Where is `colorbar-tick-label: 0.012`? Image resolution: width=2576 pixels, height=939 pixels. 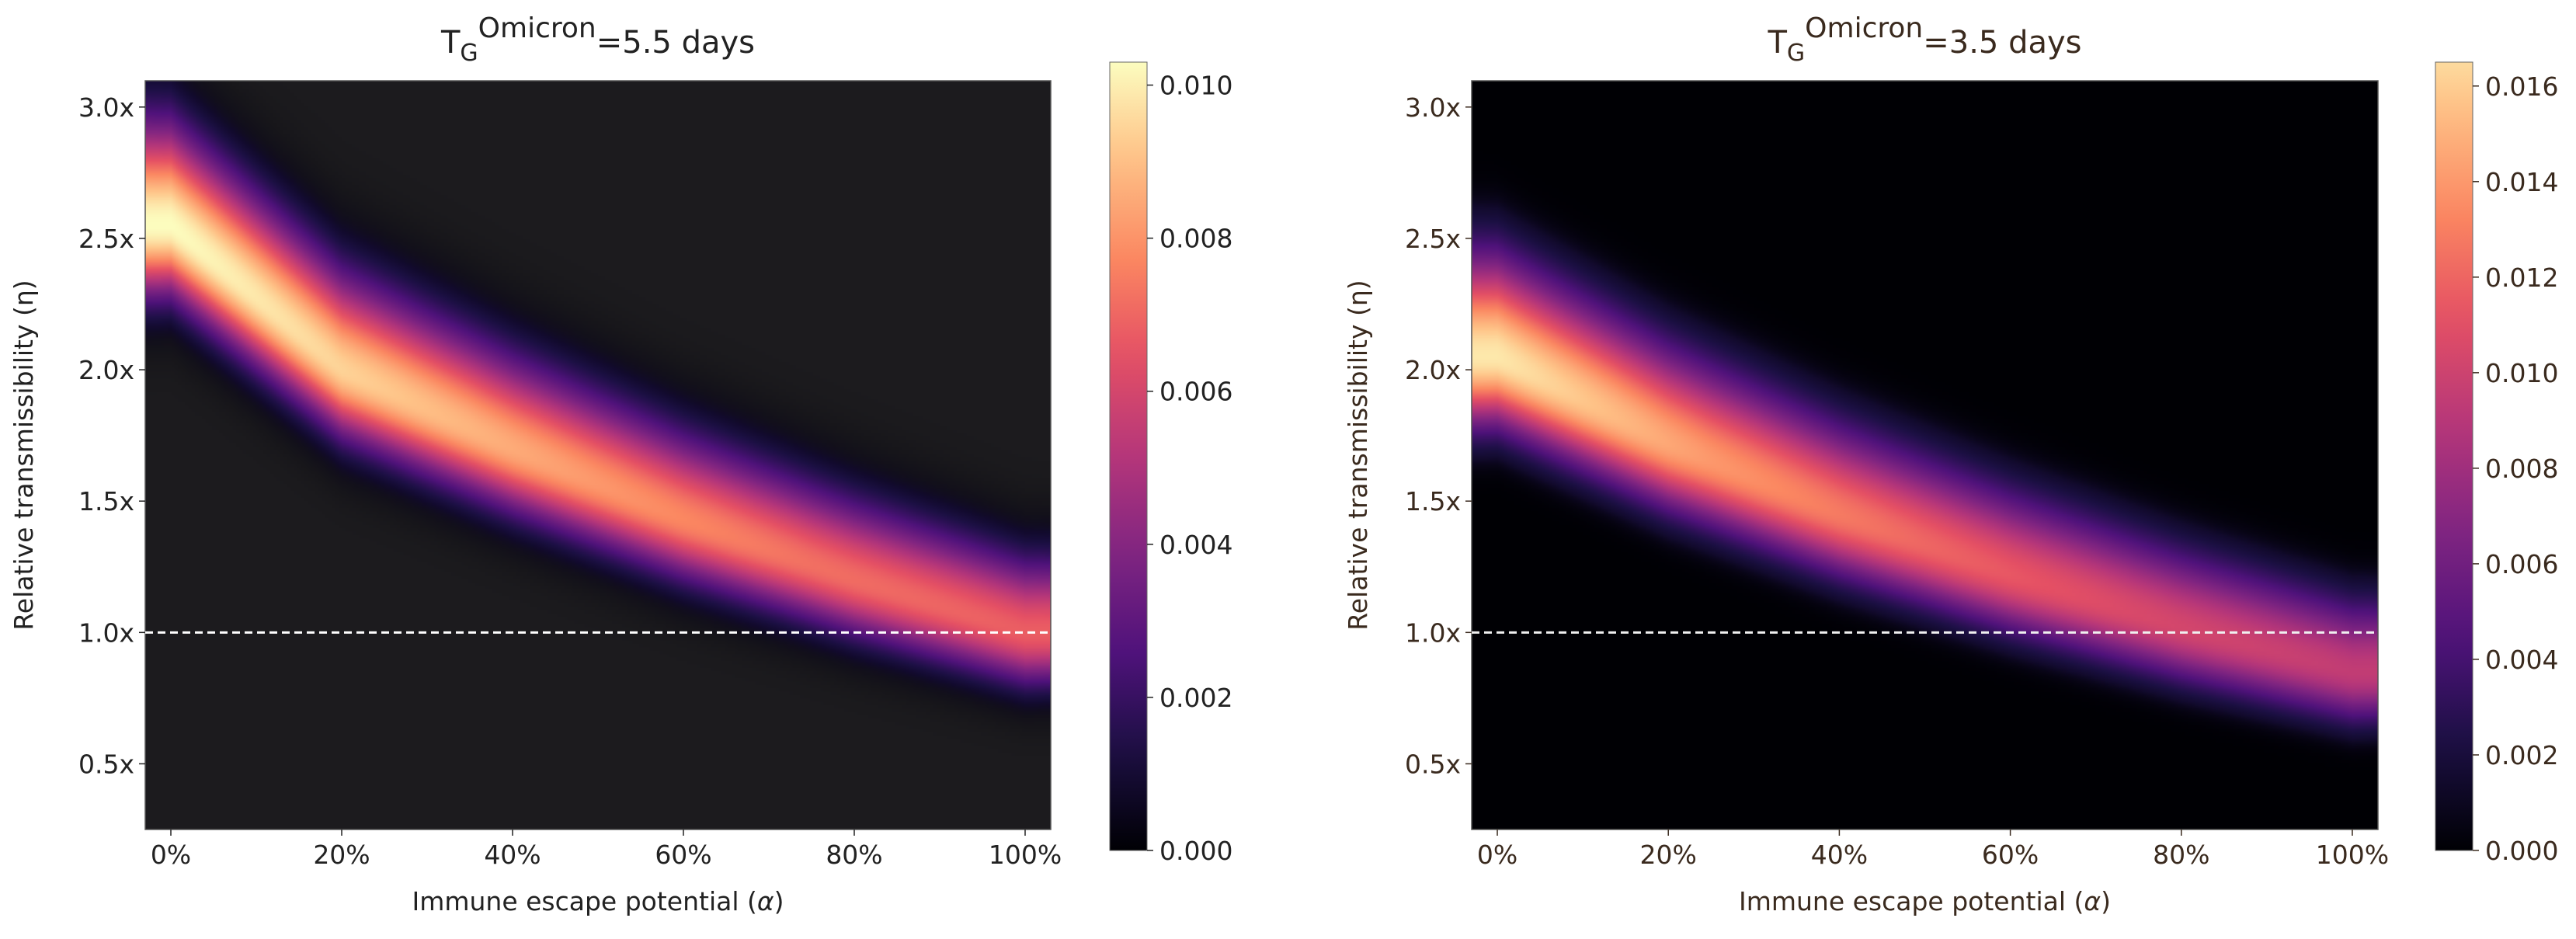 colorbar-tick-label: 0.012 is located at coordinates (2521, 278).